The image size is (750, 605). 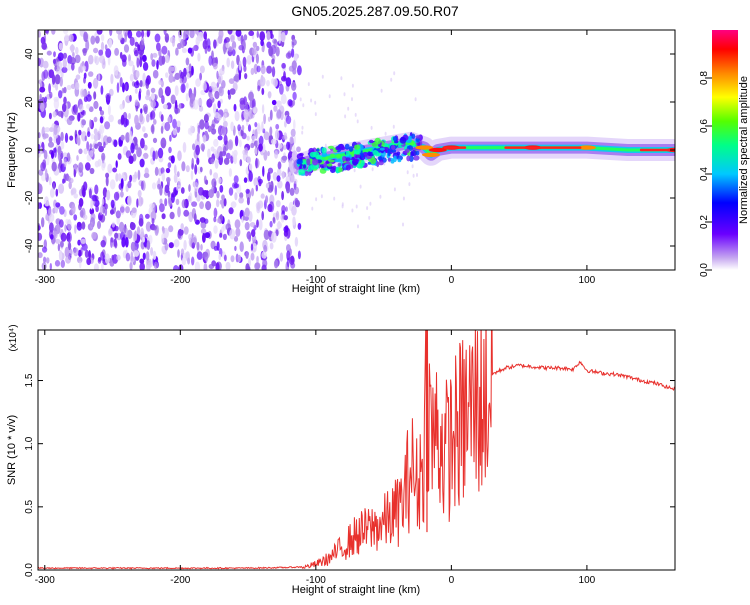 What do you see at coordinates (587, 280) in the screenshot?
I see `spectrogram-x-tick-label: 100` at bounding box center [587, 280].